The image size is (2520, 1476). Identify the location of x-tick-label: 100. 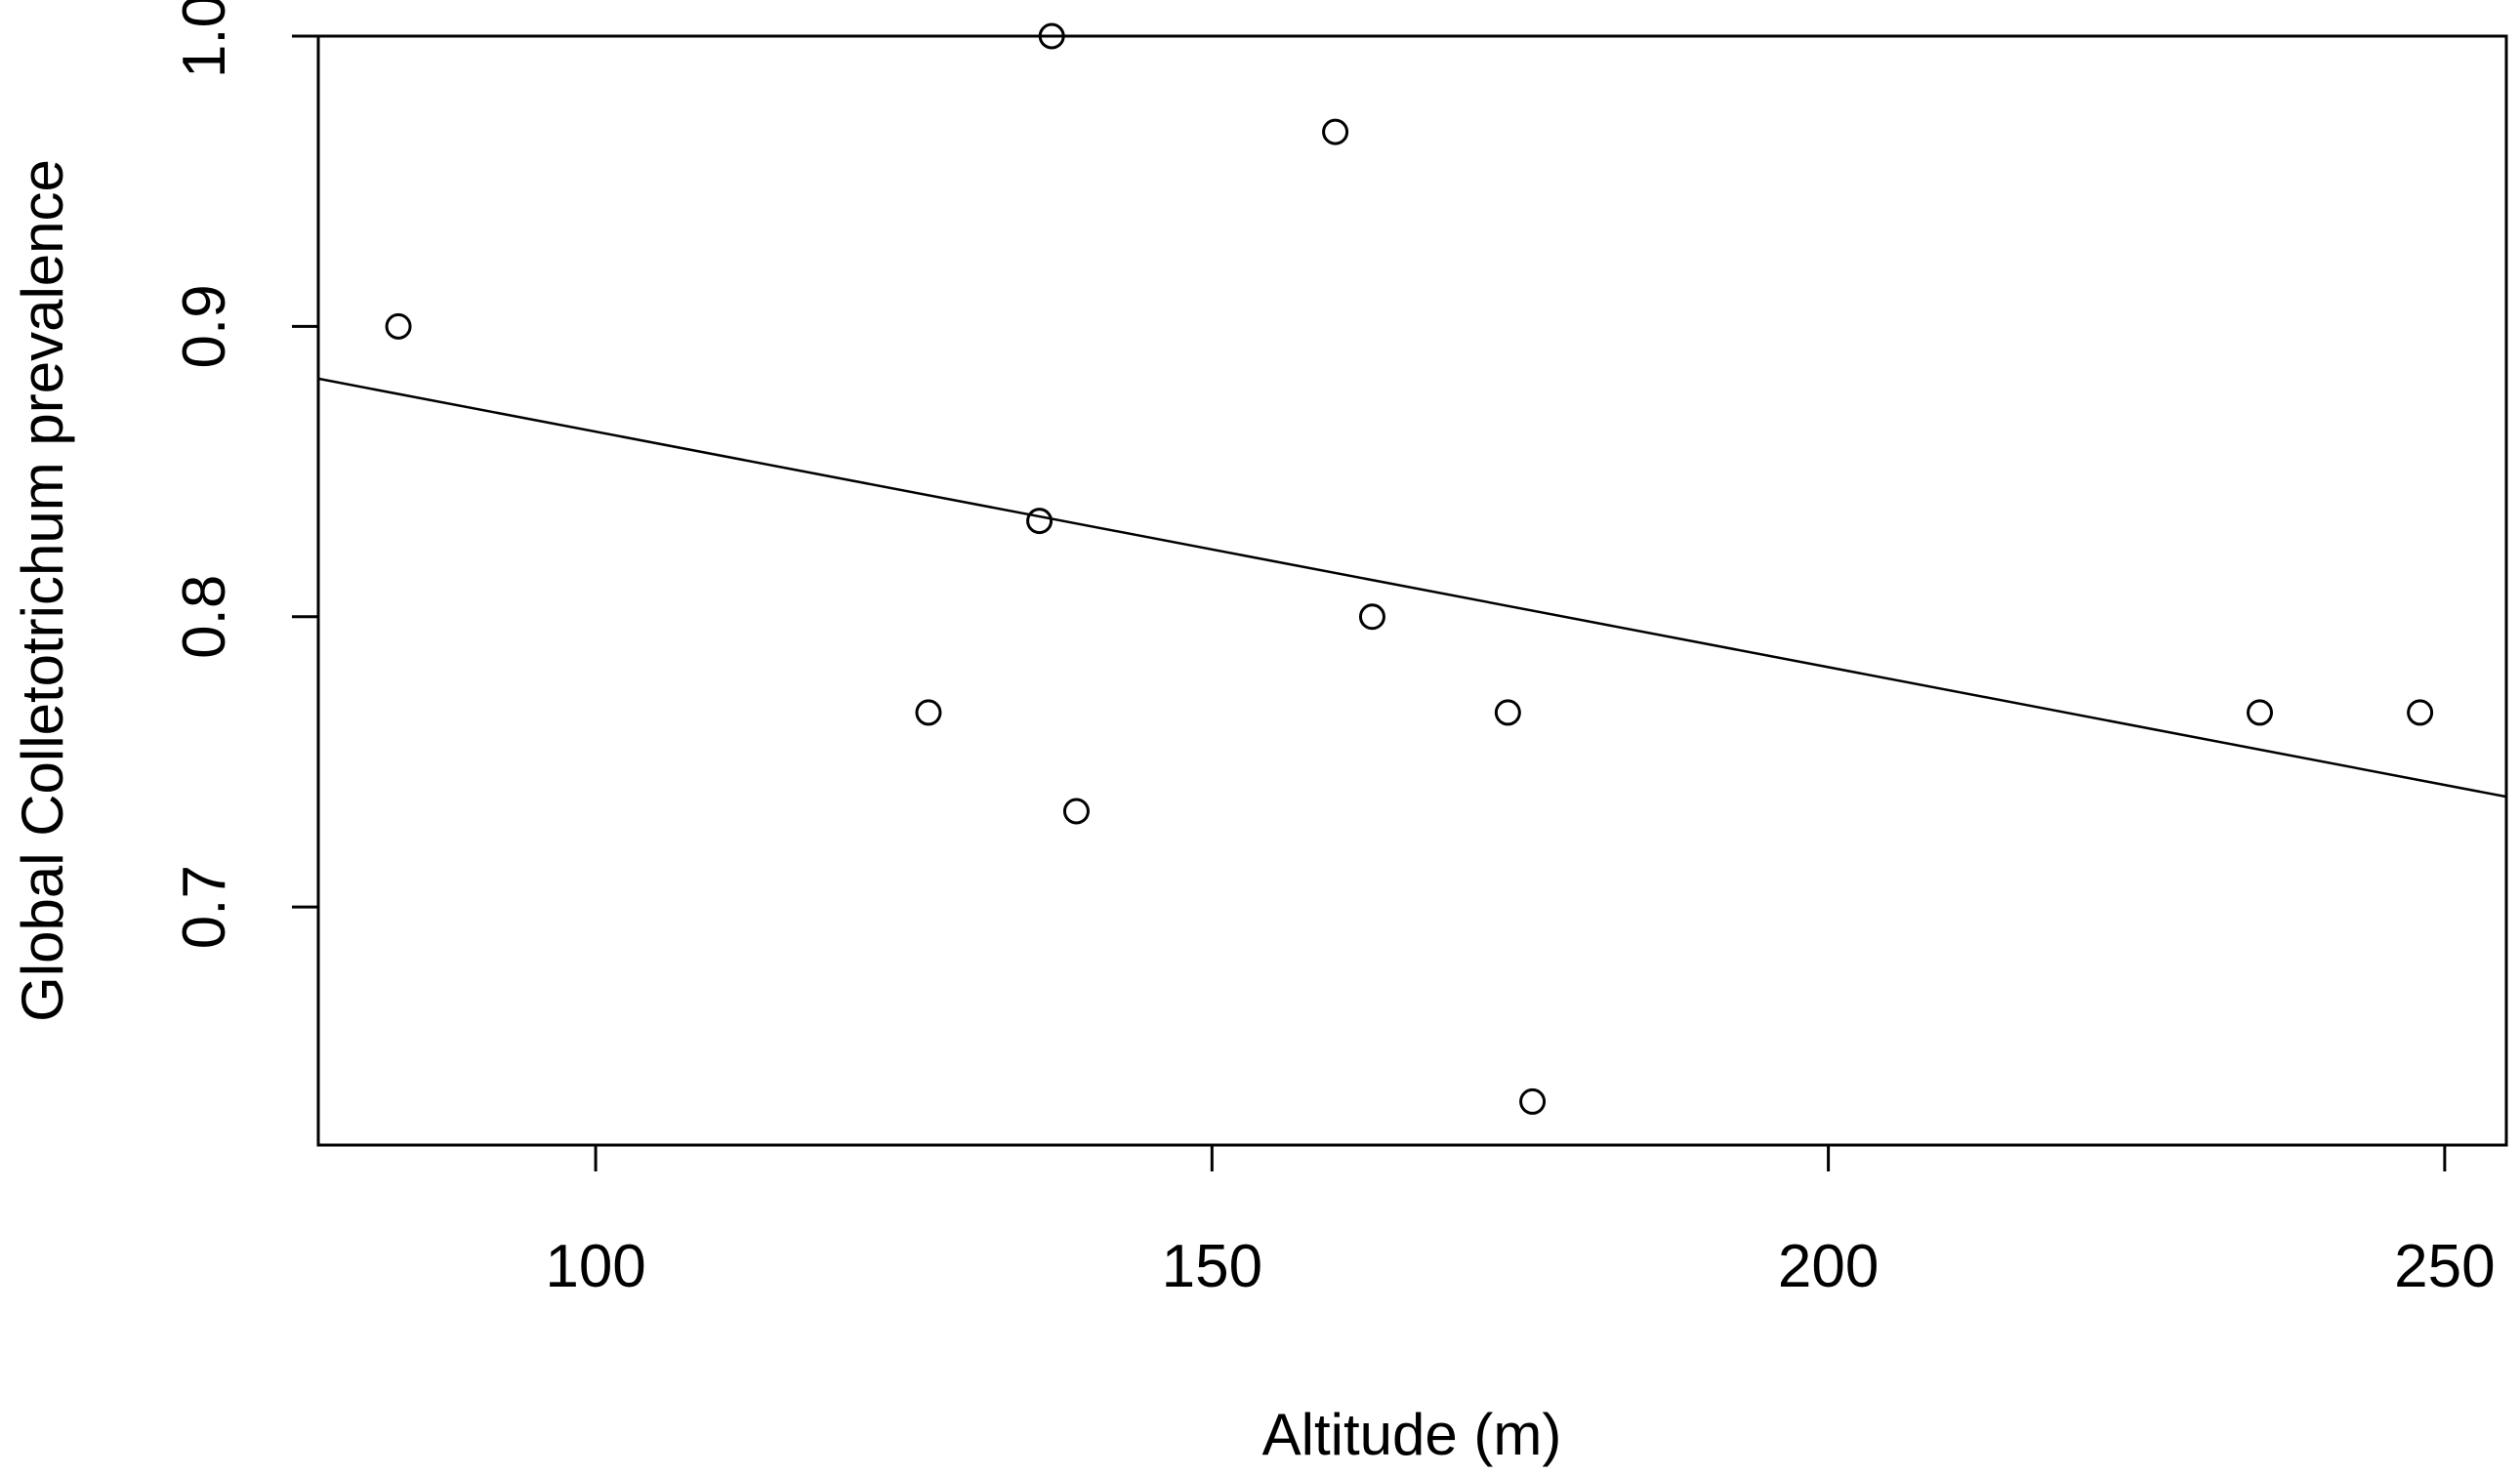
(595, 1266).